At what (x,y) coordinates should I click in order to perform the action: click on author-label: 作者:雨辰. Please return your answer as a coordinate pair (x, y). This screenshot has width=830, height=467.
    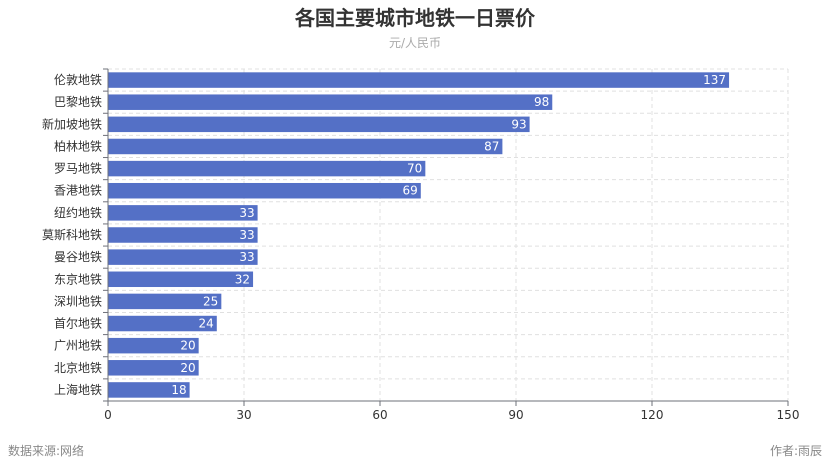
    Looking at the image, I should click on (795, 451).